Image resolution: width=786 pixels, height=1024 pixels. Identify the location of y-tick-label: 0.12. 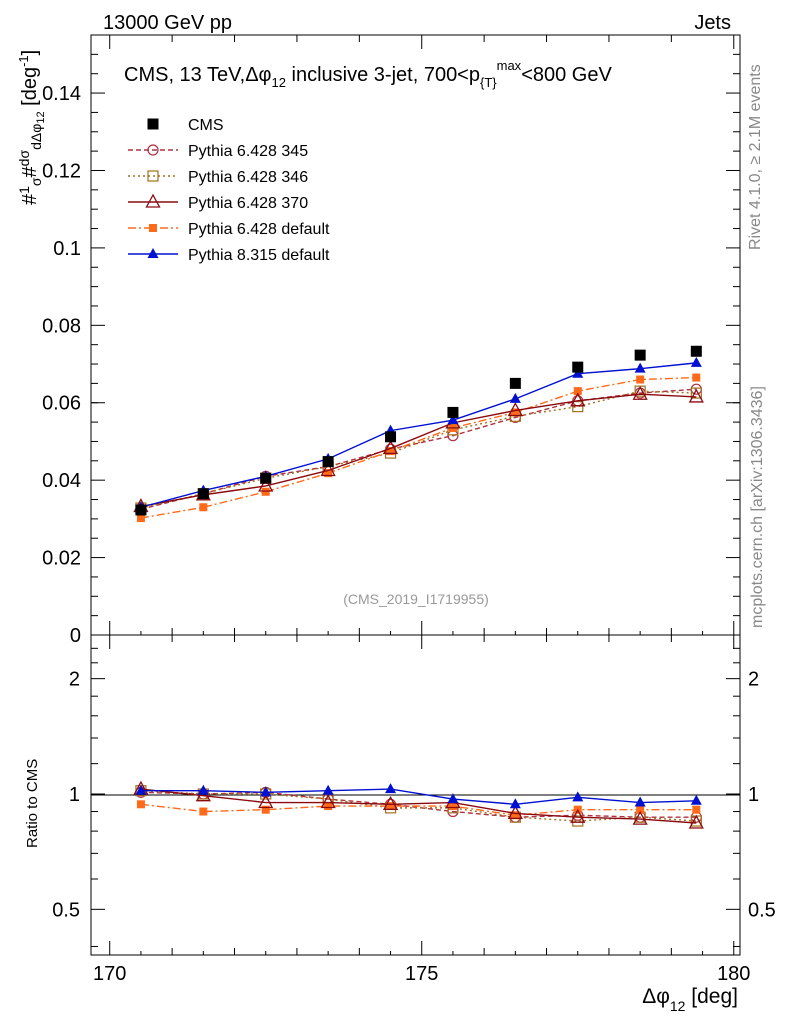
(61, 171).